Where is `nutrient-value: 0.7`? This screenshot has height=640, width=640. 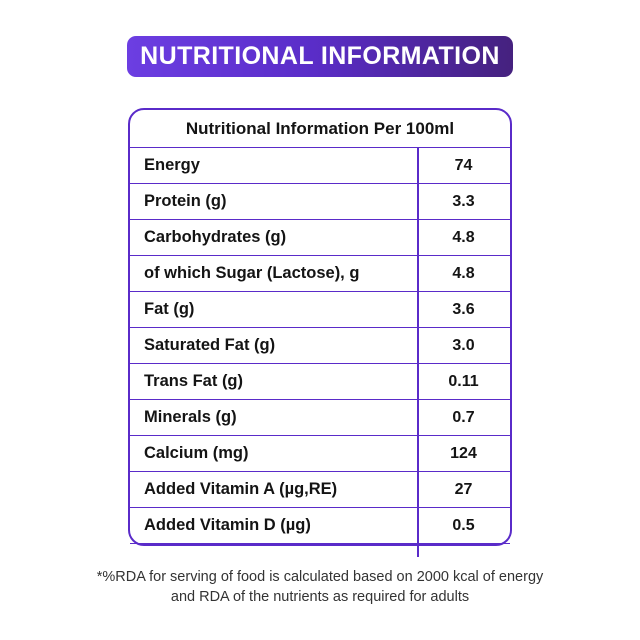
nutrient-value: 0.7 is located at coordinates (463, 417).